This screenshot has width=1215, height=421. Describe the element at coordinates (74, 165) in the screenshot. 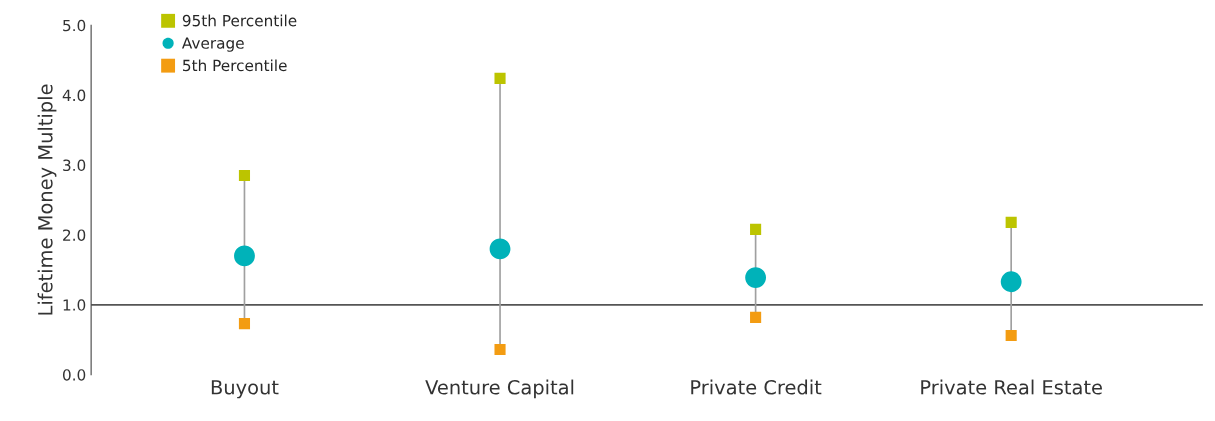

I see `y-tick-label: 3.0` at that location.